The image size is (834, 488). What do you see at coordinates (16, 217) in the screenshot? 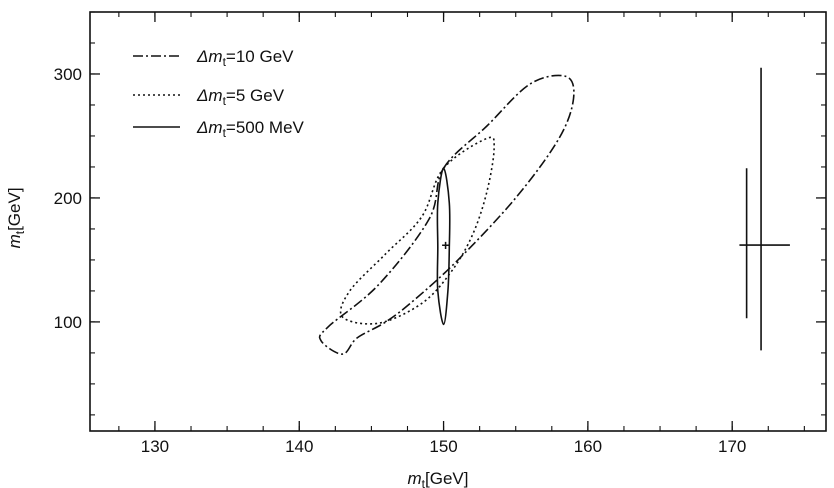
I see `y-axis-label: mt[GeV]` at bounding box center [16, 217].